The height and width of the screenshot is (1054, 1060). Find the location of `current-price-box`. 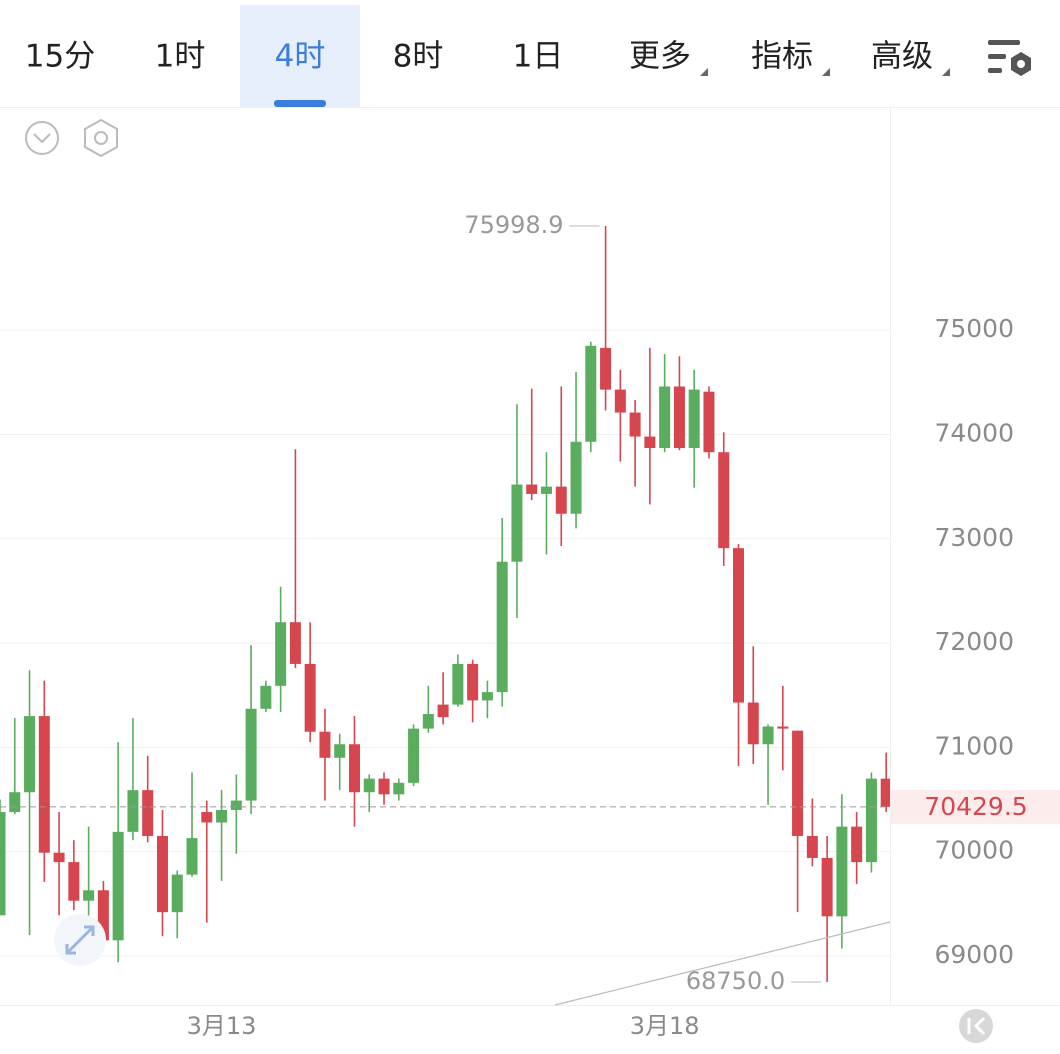

current-price-box is located at coordinates (975, 806).